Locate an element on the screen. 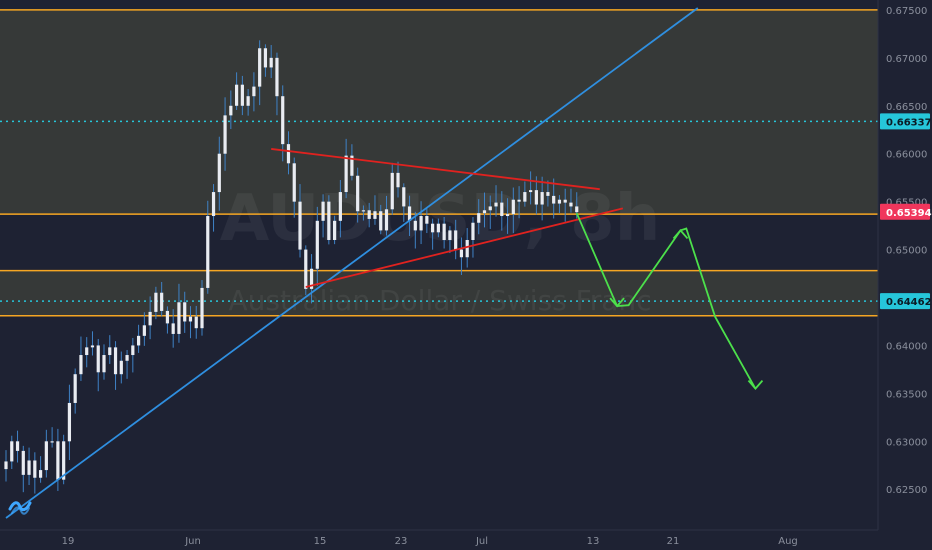 This screenshot has height=550, width=932. x-tick-label: 13 is located at coordinates (593, 541).